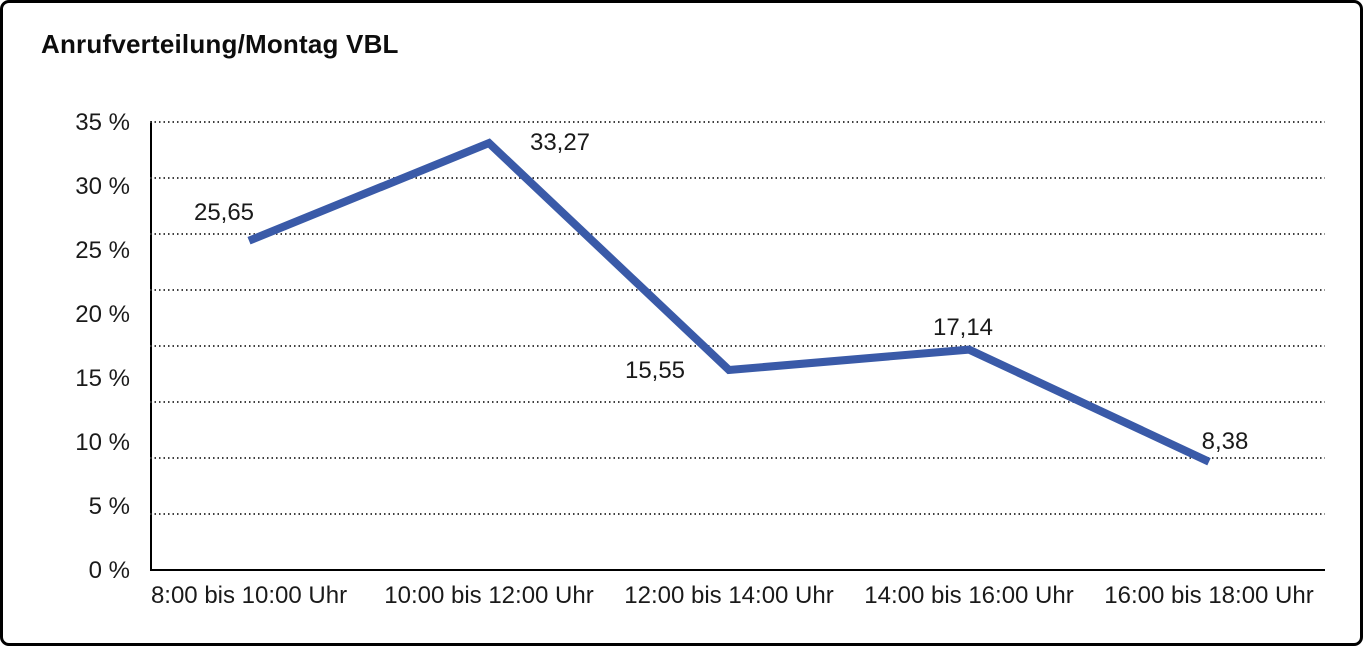 The width and height of the screenshot is (1363, 646). I want to click on y-tick-label: 0 %, so click(109, 570).